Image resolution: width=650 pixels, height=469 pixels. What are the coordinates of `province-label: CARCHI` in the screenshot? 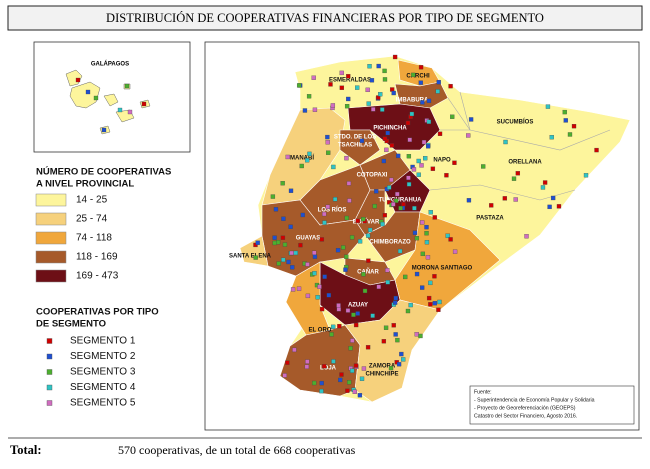 It's located at (418, 77).